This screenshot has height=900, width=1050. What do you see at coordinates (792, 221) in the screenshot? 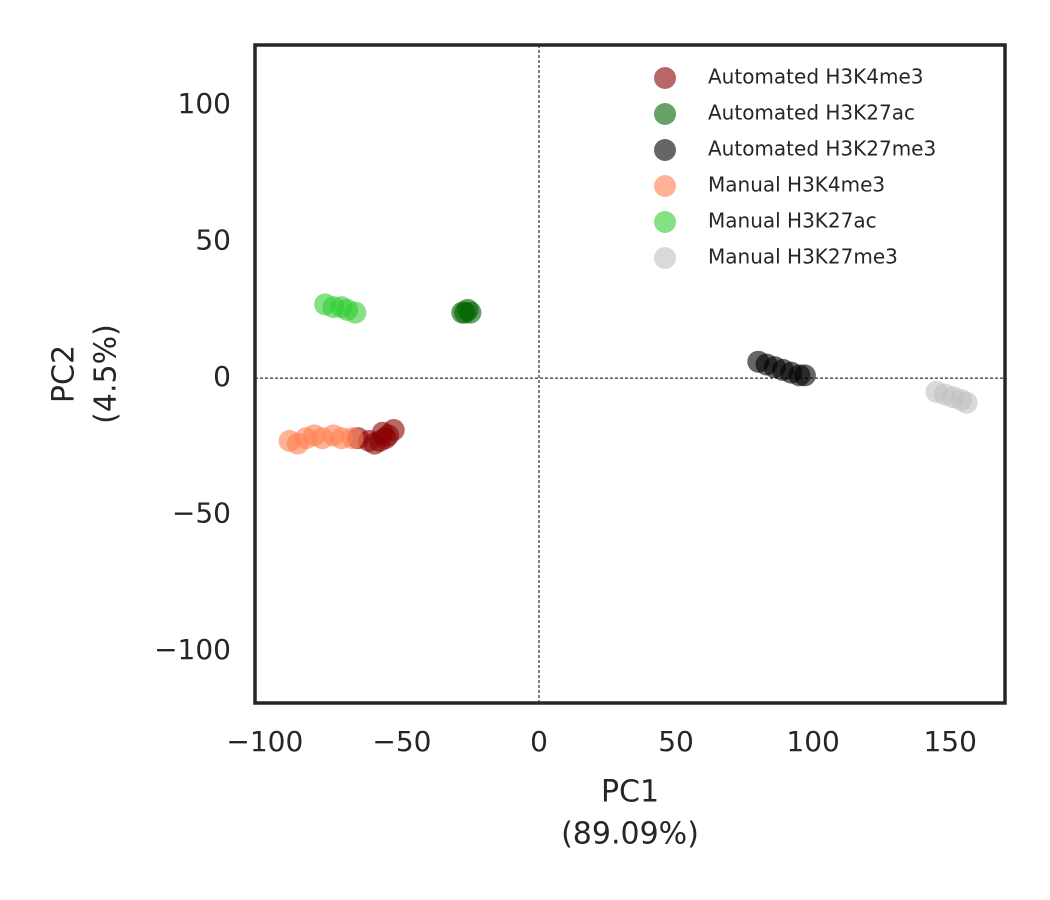
I see `legend-label: Manual H3K27ac` at bounding box center [792, 221].